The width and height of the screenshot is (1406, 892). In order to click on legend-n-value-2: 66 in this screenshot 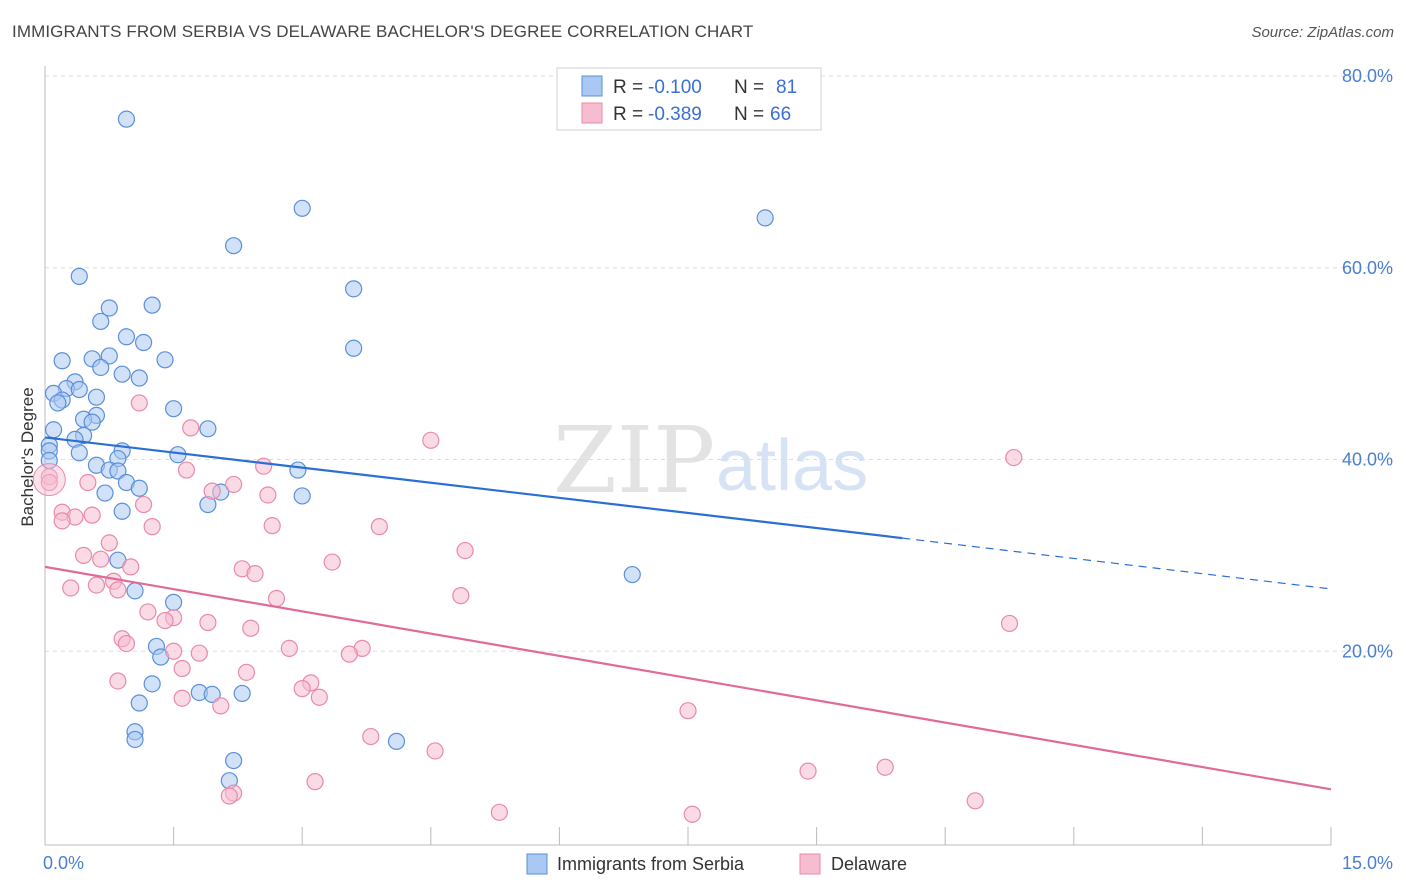, I will do `click(780, 114)`.